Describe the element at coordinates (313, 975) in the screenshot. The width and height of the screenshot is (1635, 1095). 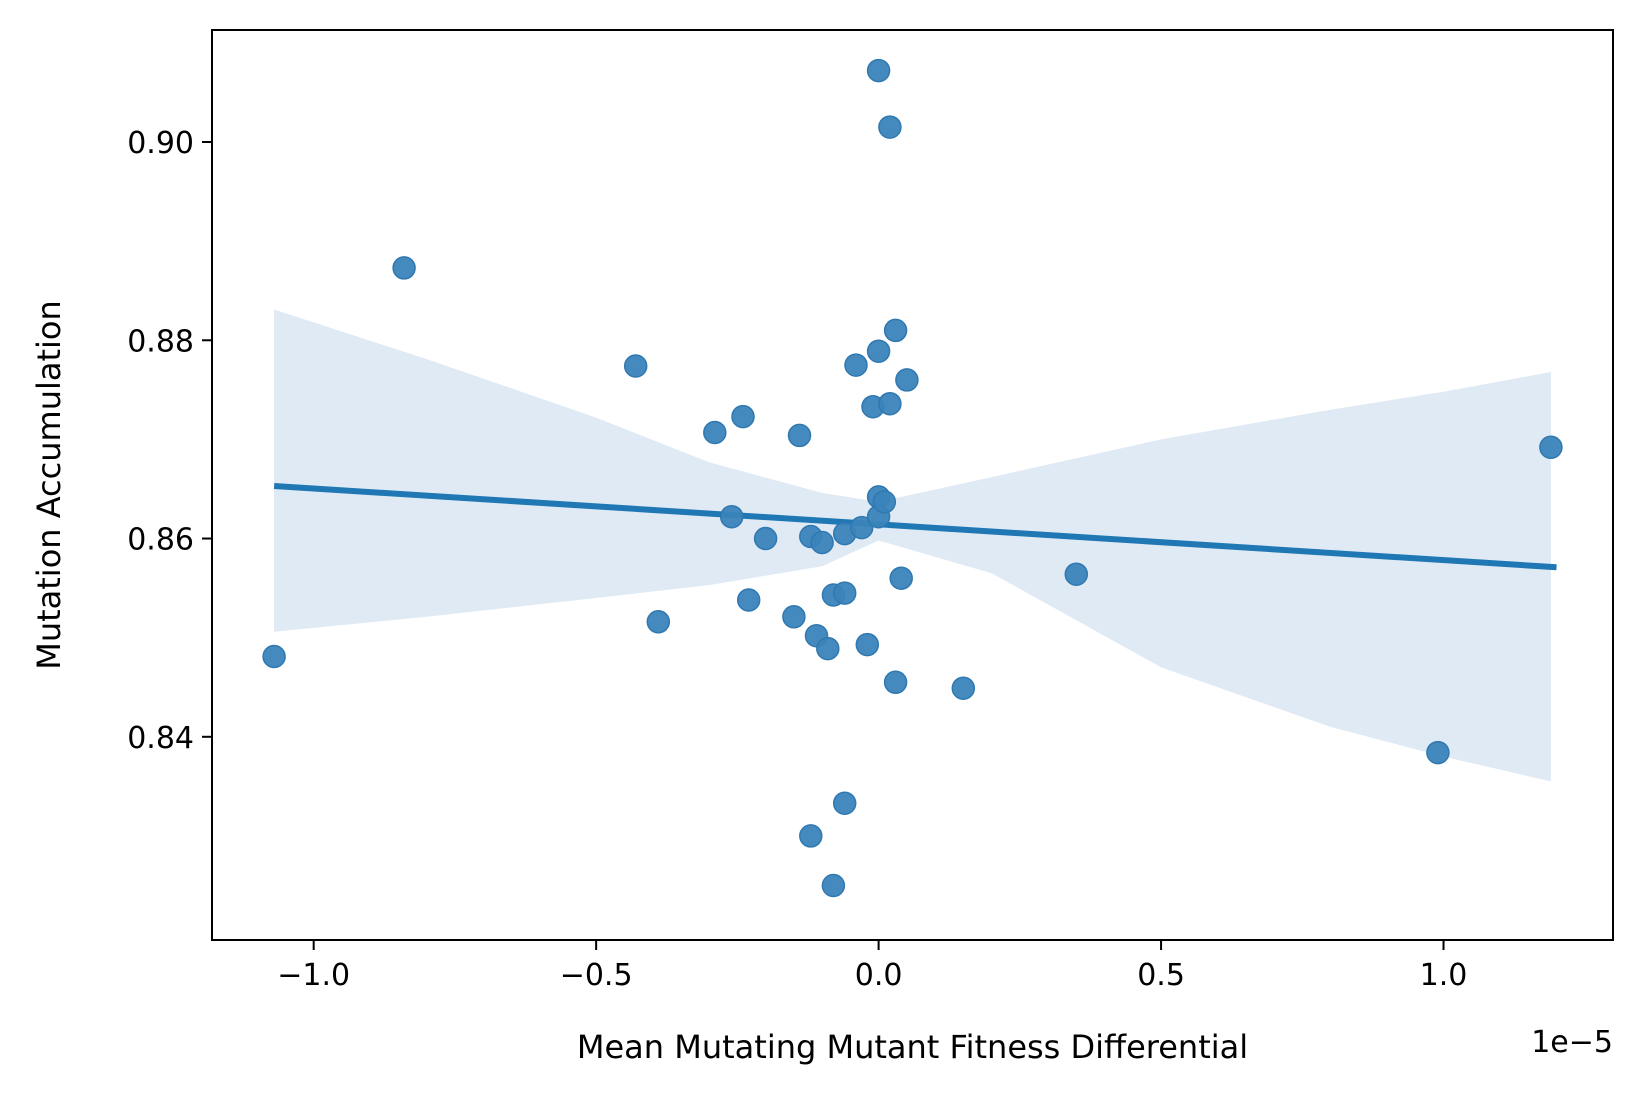
I see `x-tick-label: −1.0` at that location.